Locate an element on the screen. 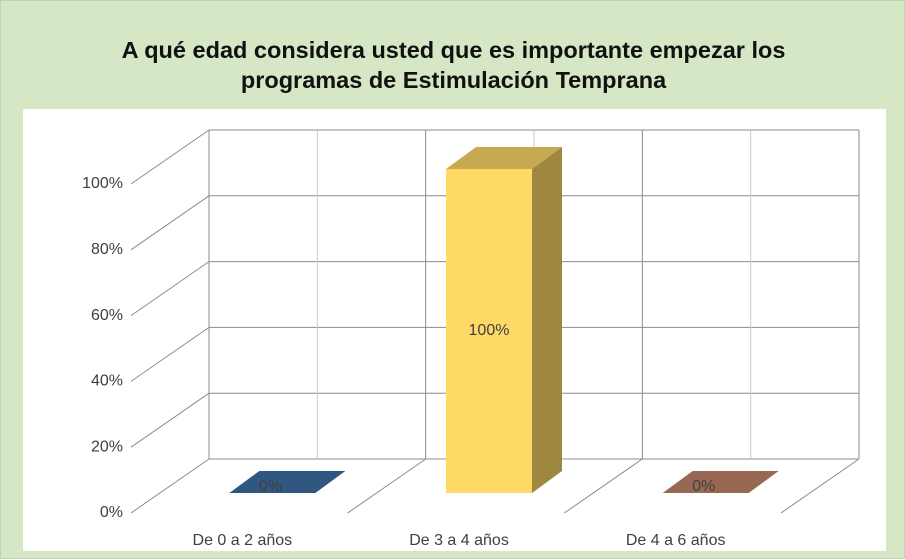  x-tick-label: De 4 a 6 años is located at coordinates (676, 540).